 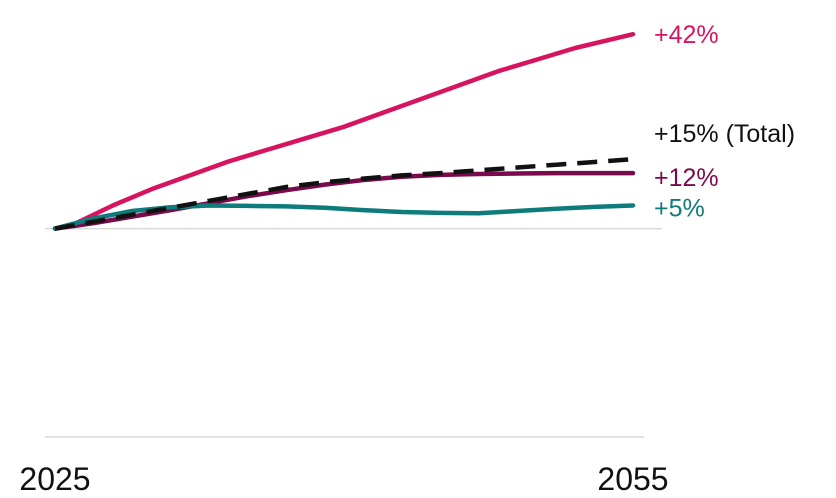 What do you see at coordinates (632, 479) in the screenshot?
I see `x-tick-label-2055: 2055` at bounding box center [632, 479].